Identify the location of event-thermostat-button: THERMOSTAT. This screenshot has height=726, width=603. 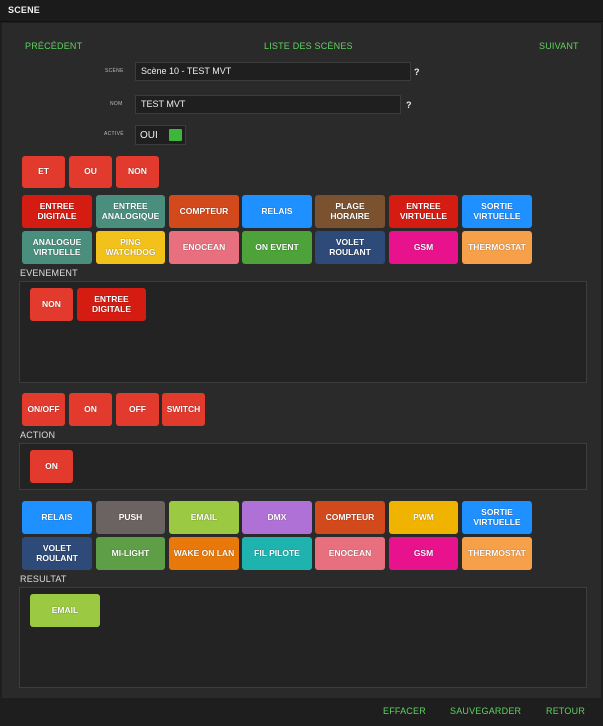
(497, 247).